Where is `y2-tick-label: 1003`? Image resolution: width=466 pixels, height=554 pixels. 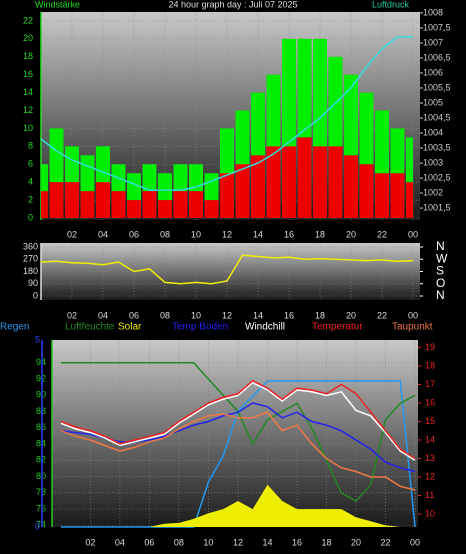
y2-tick-label: 1003 is located at coordinates (433, 162).